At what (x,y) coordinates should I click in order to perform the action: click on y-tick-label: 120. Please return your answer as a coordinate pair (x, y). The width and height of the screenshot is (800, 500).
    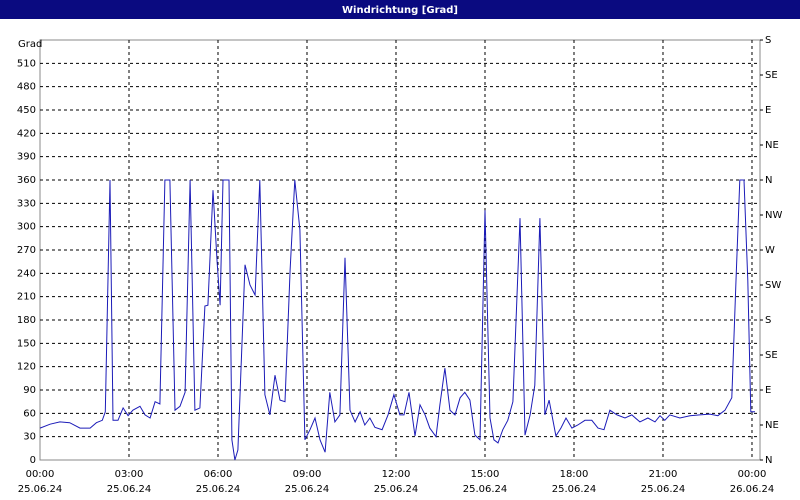
    Looking at the image, I should click on (26, 367).